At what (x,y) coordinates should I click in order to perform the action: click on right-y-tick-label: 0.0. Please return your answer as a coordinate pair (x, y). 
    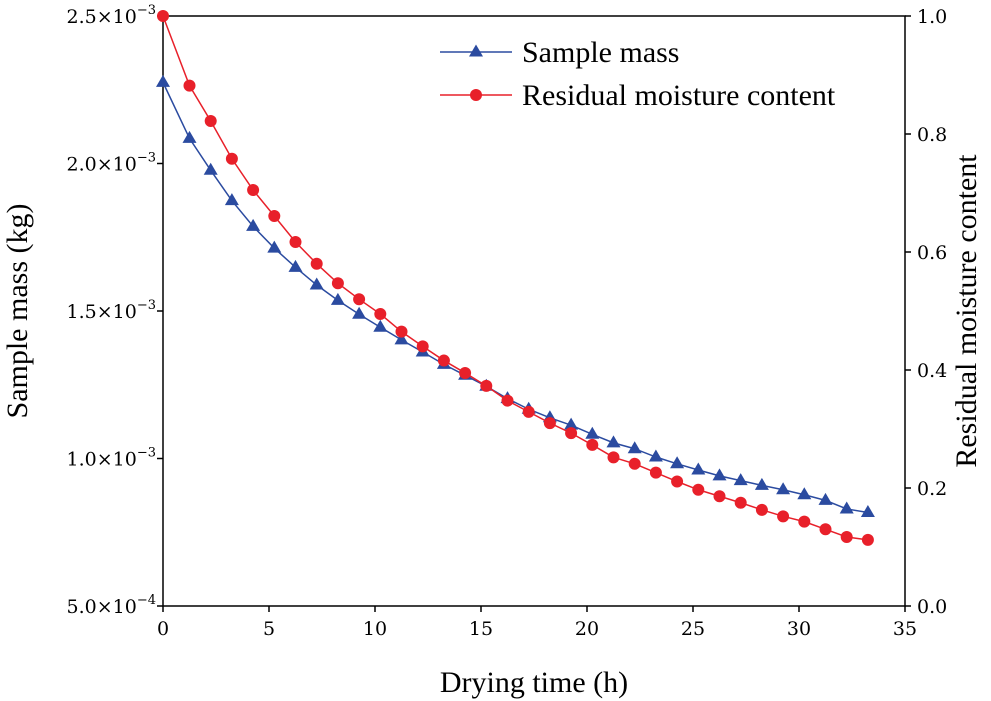
    Looking at the image, I should click on (932, 607).